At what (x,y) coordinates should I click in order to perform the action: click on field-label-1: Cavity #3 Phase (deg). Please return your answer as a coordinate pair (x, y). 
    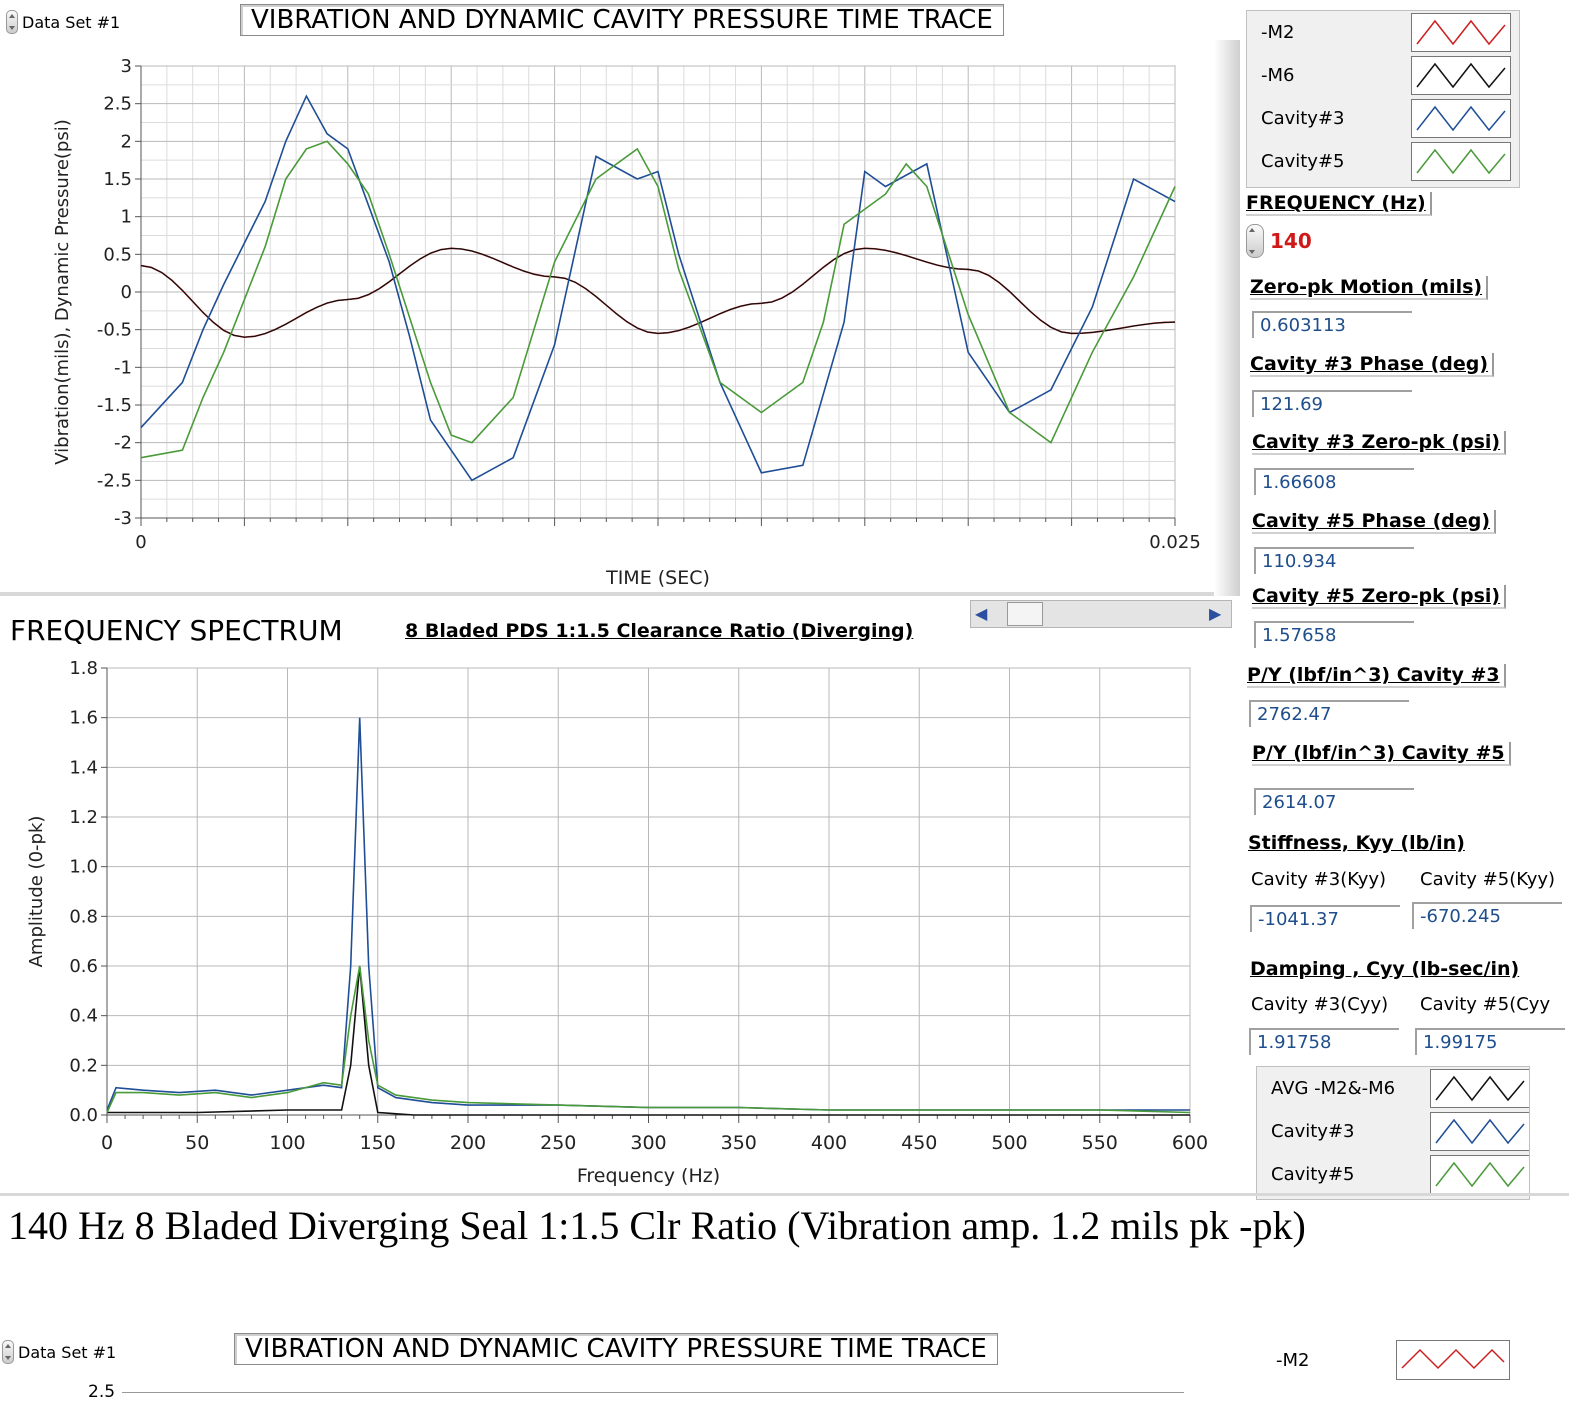
    Looking at the image, I should click on (1372, 365).